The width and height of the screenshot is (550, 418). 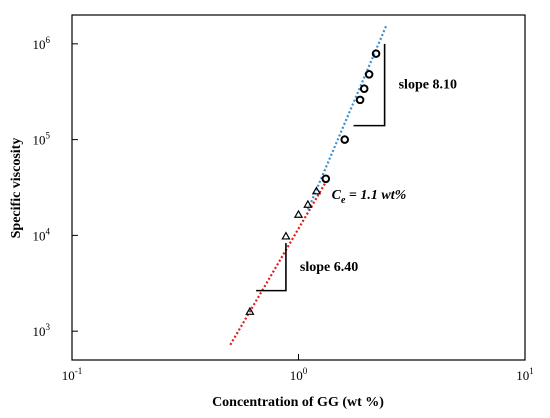 I want to click on y-tick-label-4: 10⁶, so click(x=42, y=43).